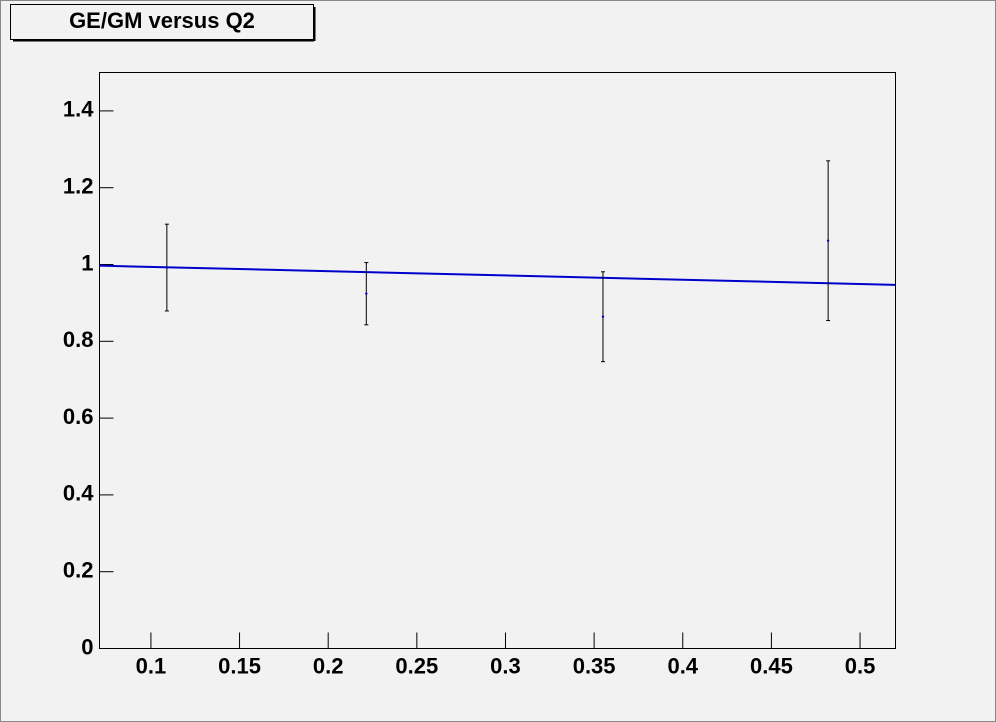 The image size is (996, 722). Describe the element at coordinates (151, 665) in the screenshot. I see `x-tick-label: 0.1` at that location.